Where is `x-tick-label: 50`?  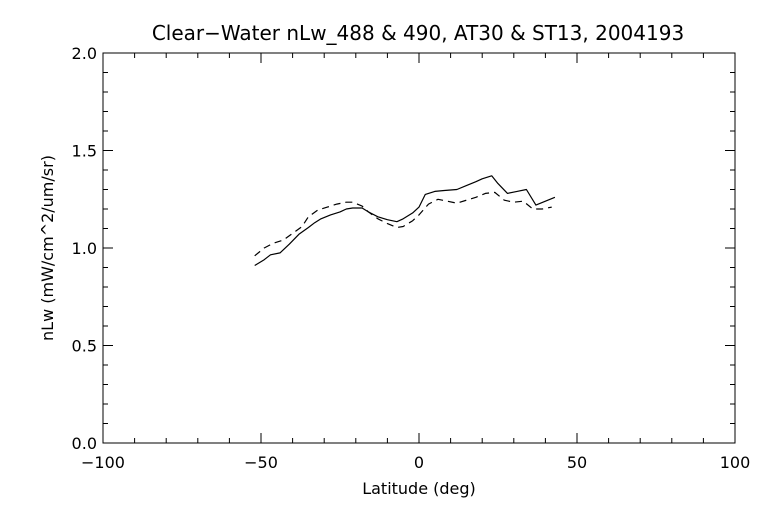
x-tick-label: 50 is located at coordinates (577, 462).